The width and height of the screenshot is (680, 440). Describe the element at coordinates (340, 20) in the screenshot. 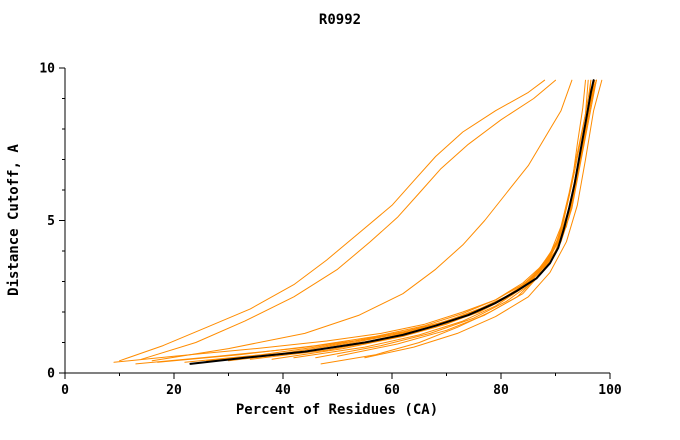

I see `chart-title: R0992` at that location.